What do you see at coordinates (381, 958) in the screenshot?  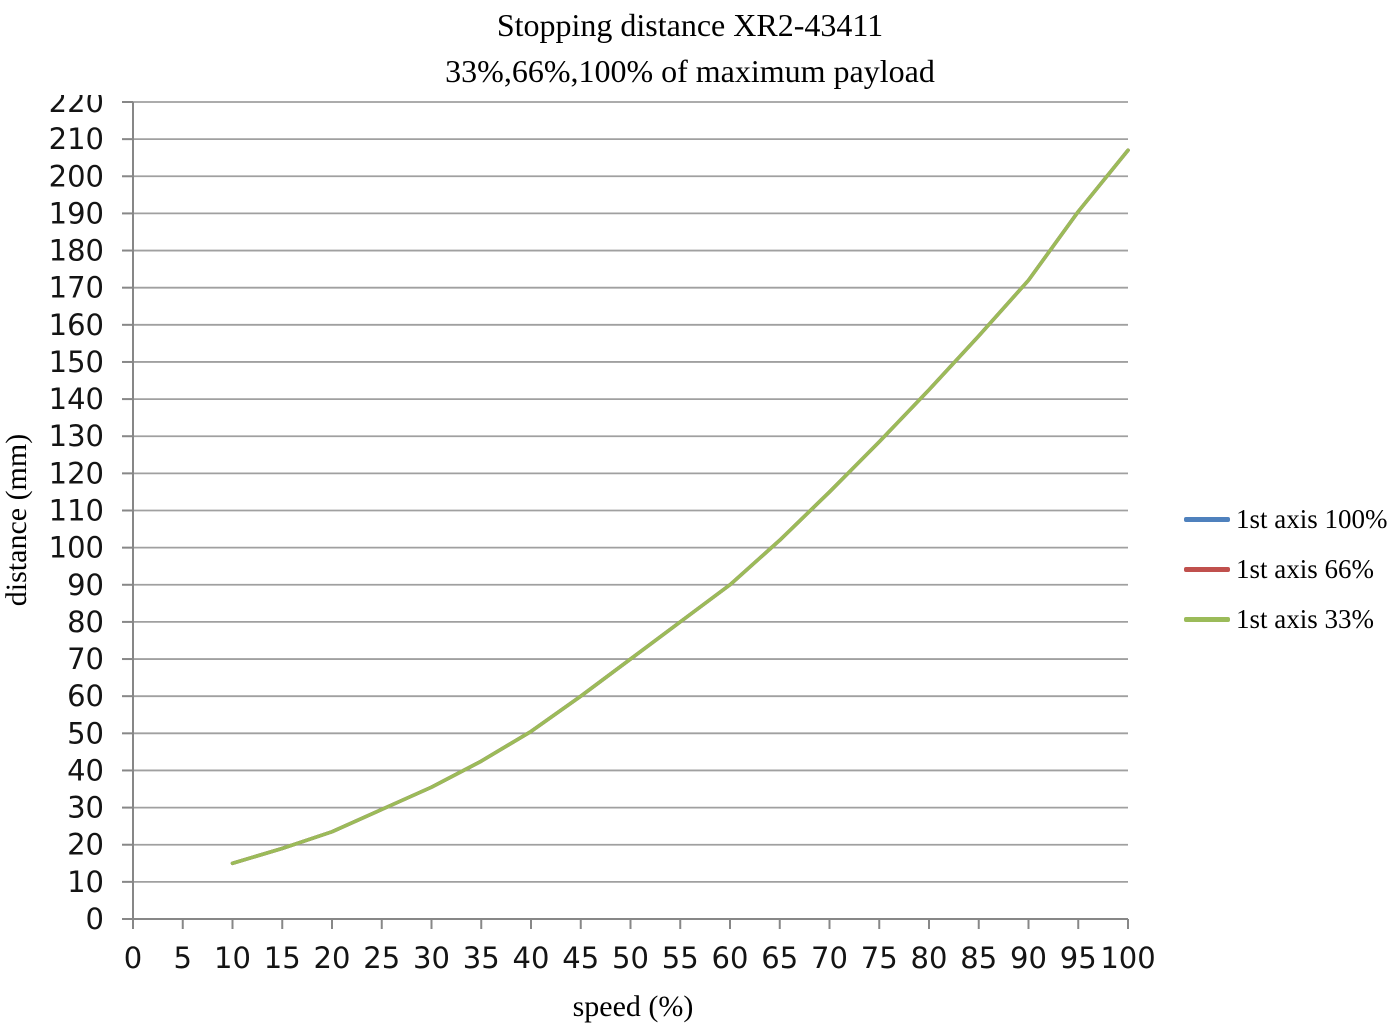 I see `x-tick-label: 25` at bounding box center [381, 958].